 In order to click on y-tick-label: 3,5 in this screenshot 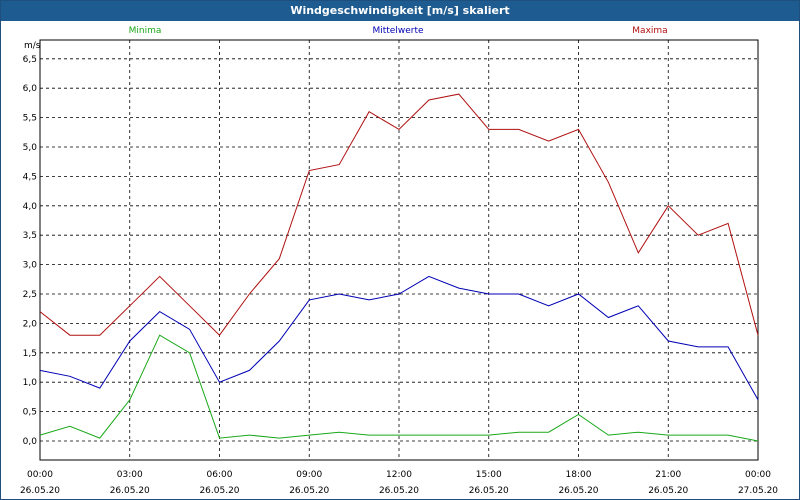, I will do `click(30, 236)`.